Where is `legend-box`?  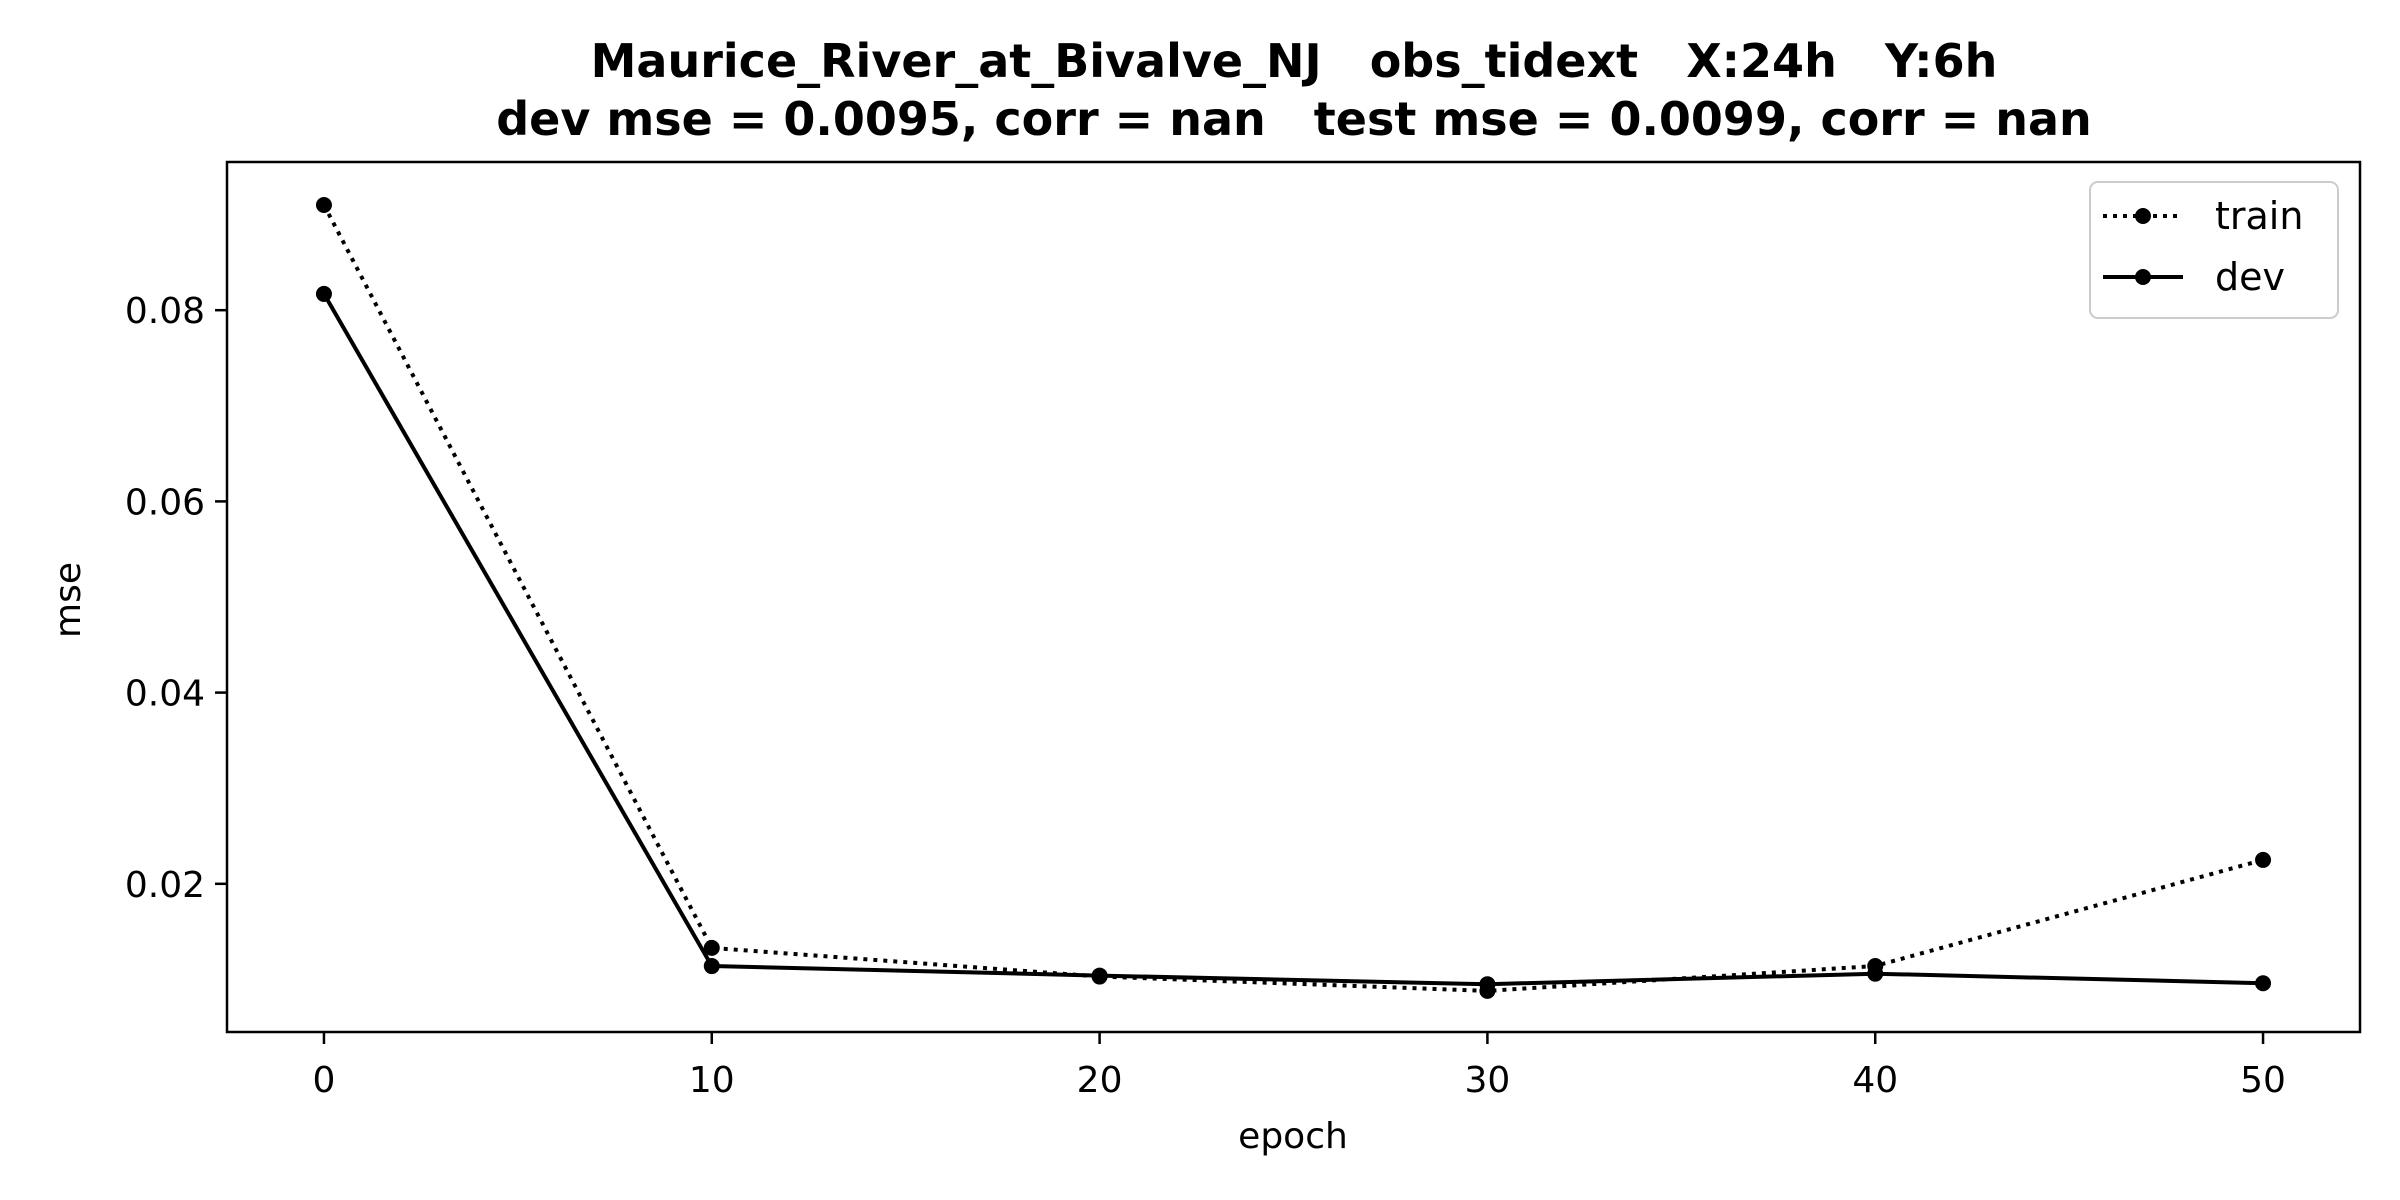 legend-box is located at coordinates (2214, 250).